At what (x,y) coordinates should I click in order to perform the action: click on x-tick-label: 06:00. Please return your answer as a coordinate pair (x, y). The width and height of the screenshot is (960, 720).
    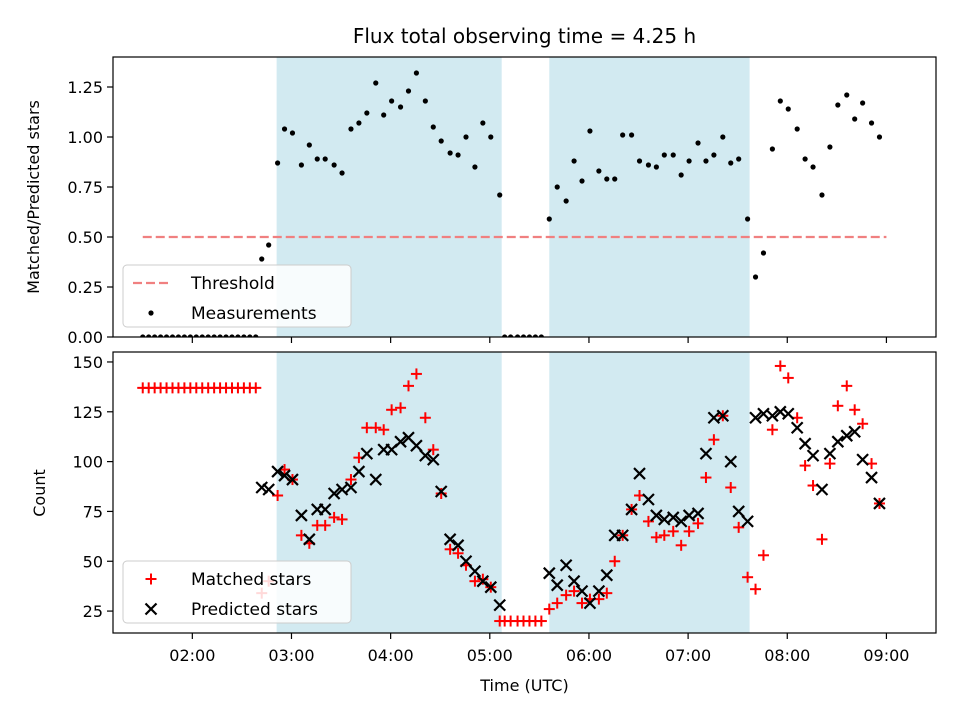
    Looking at the image, I should click on (589, 655).